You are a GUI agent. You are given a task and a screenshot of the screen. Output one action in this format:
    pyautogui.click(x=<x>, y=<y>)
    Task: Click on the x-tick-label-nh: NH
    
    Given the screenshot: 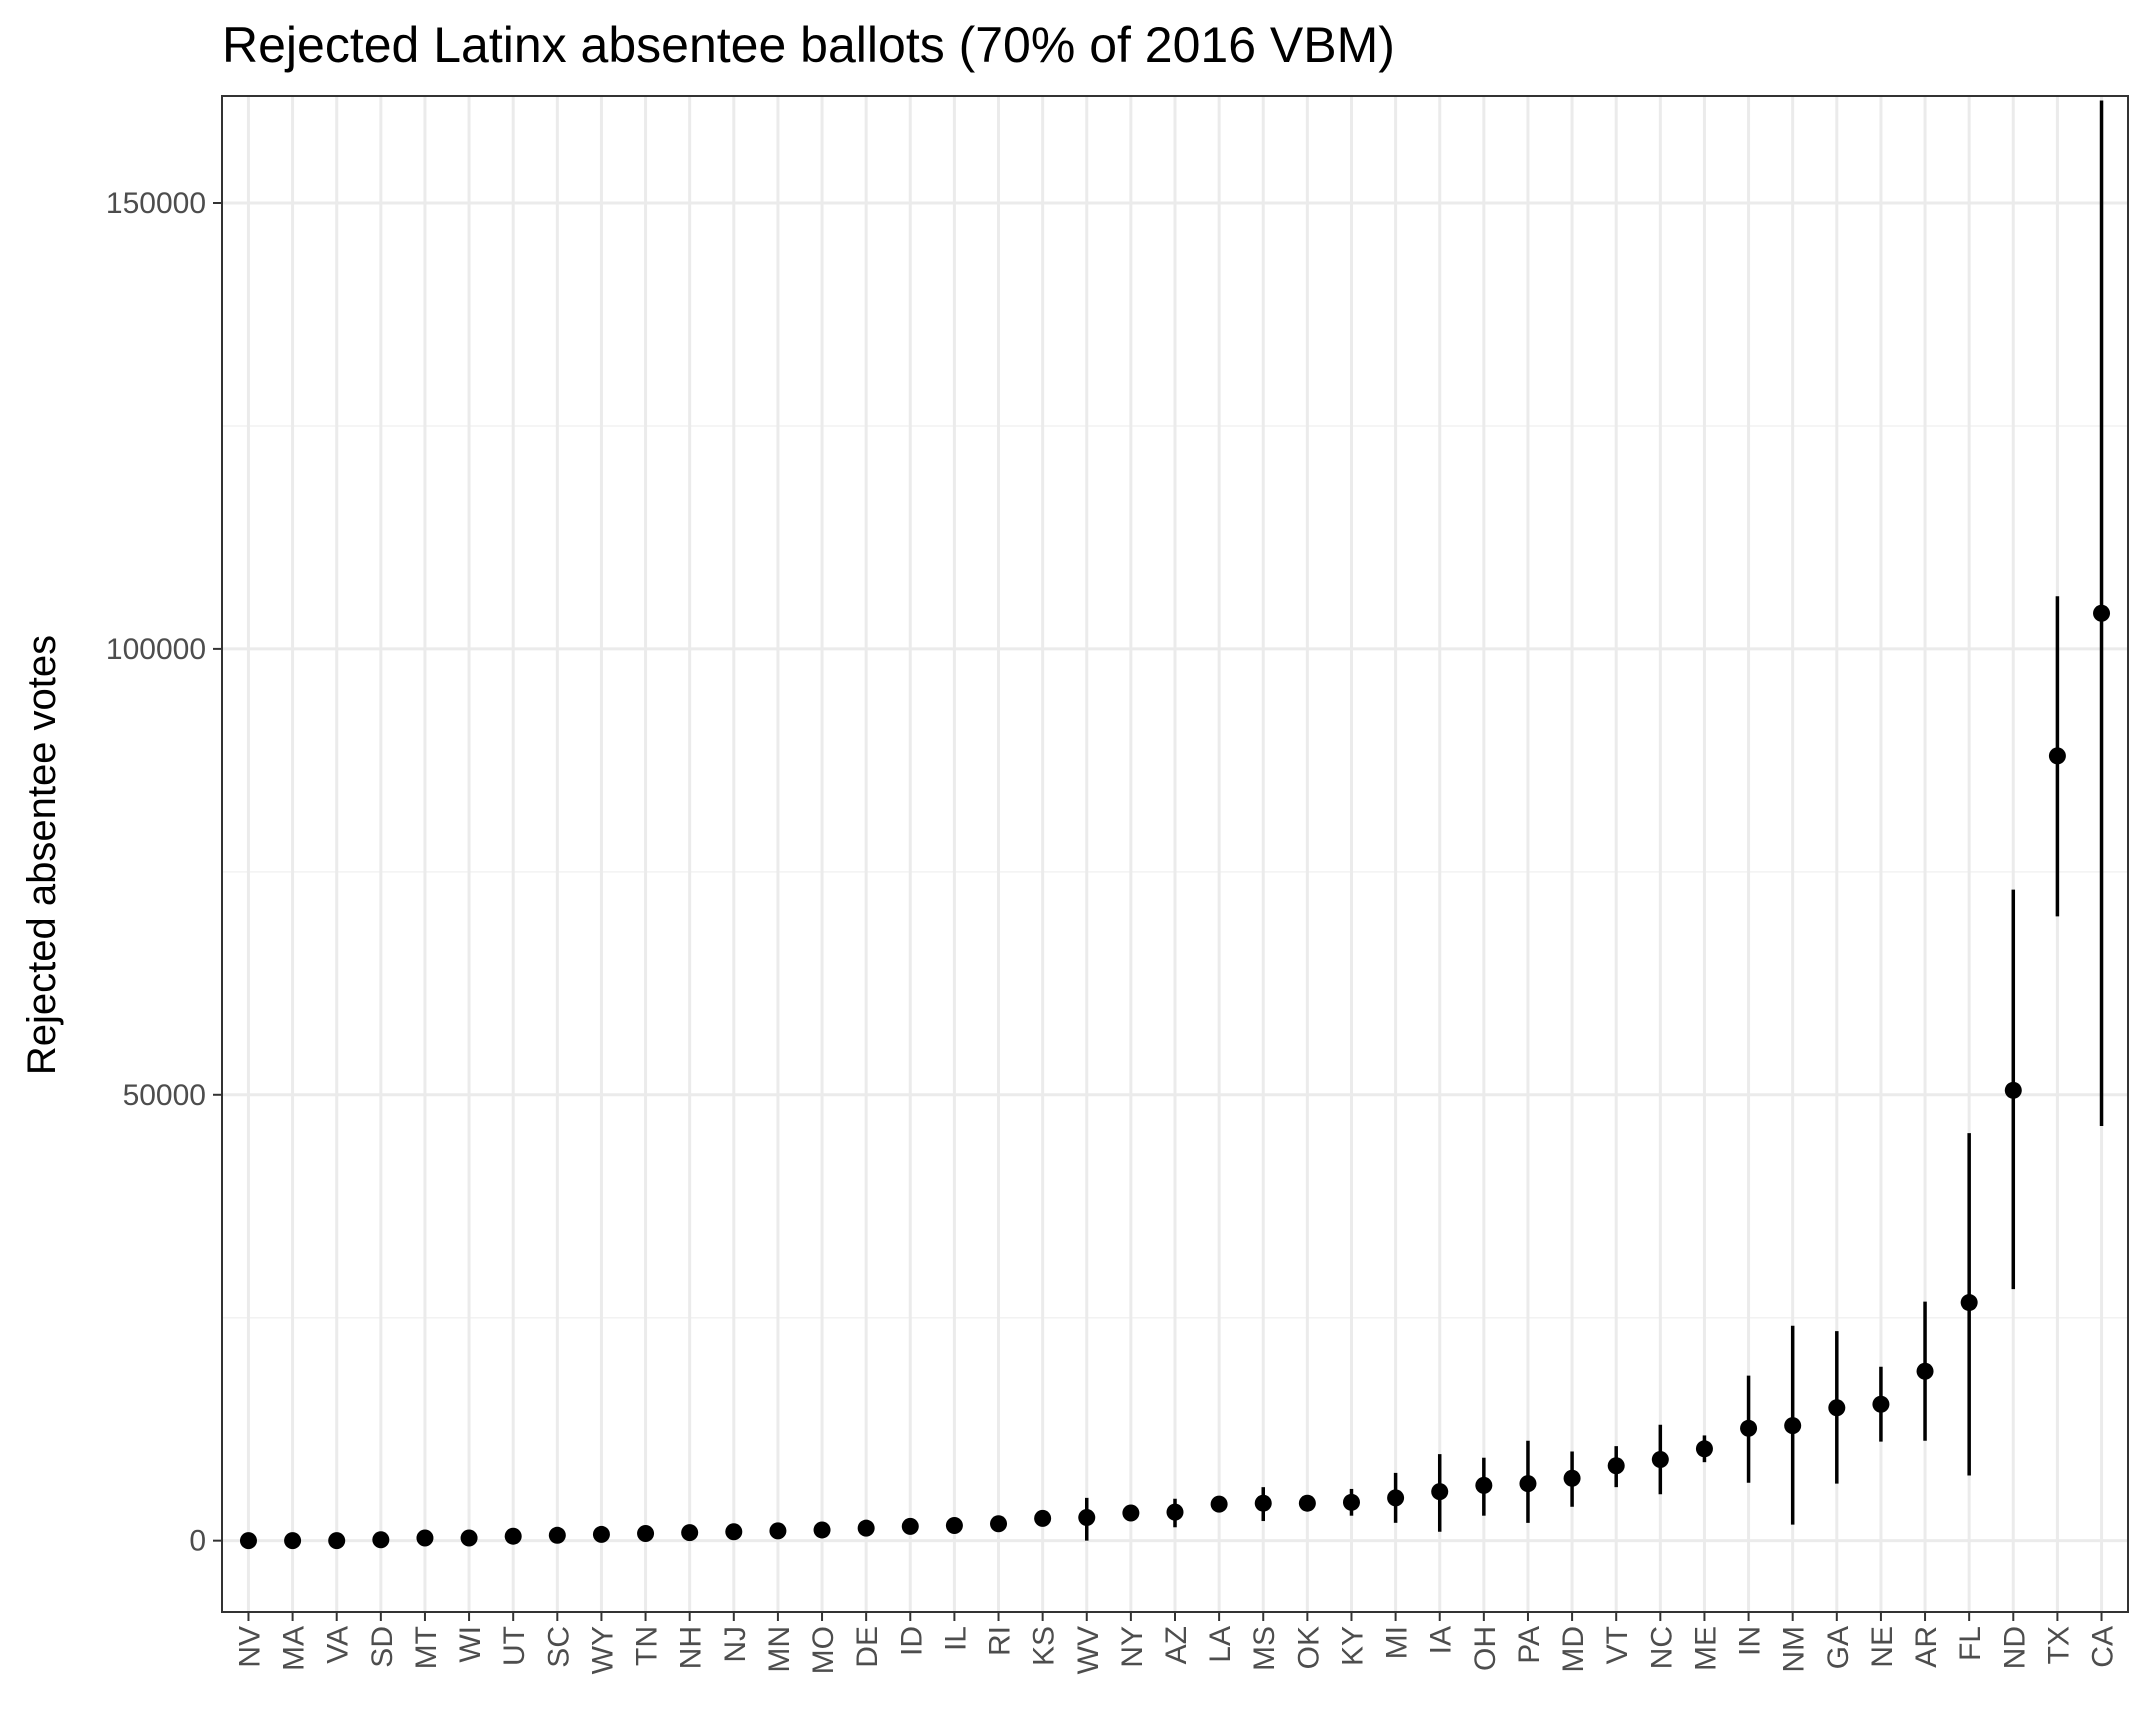 What is the action you would take?
    pyautogui.click(x=691, y=1647)
    